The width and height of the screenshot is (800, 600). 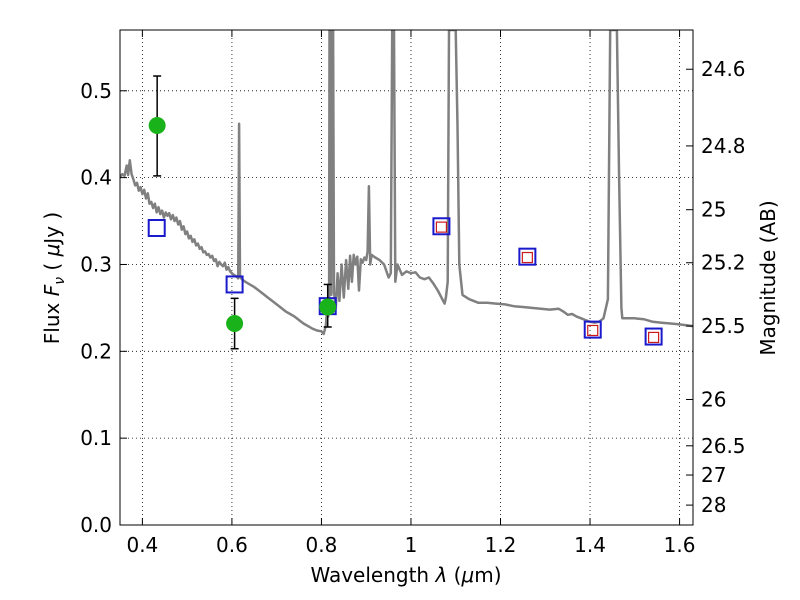 I want to click on y-tick-label: 0.0, so click(x=96, y=525).